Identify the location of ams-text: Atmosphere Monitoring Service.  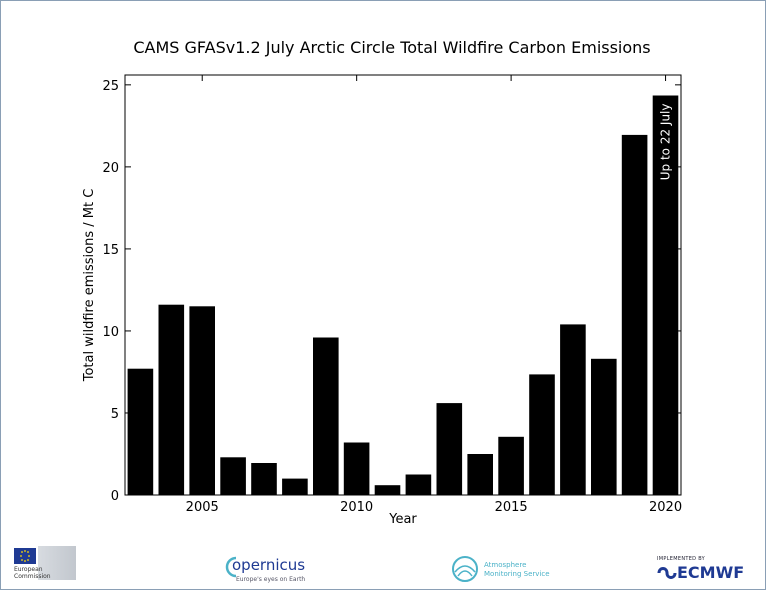
(517, 570).